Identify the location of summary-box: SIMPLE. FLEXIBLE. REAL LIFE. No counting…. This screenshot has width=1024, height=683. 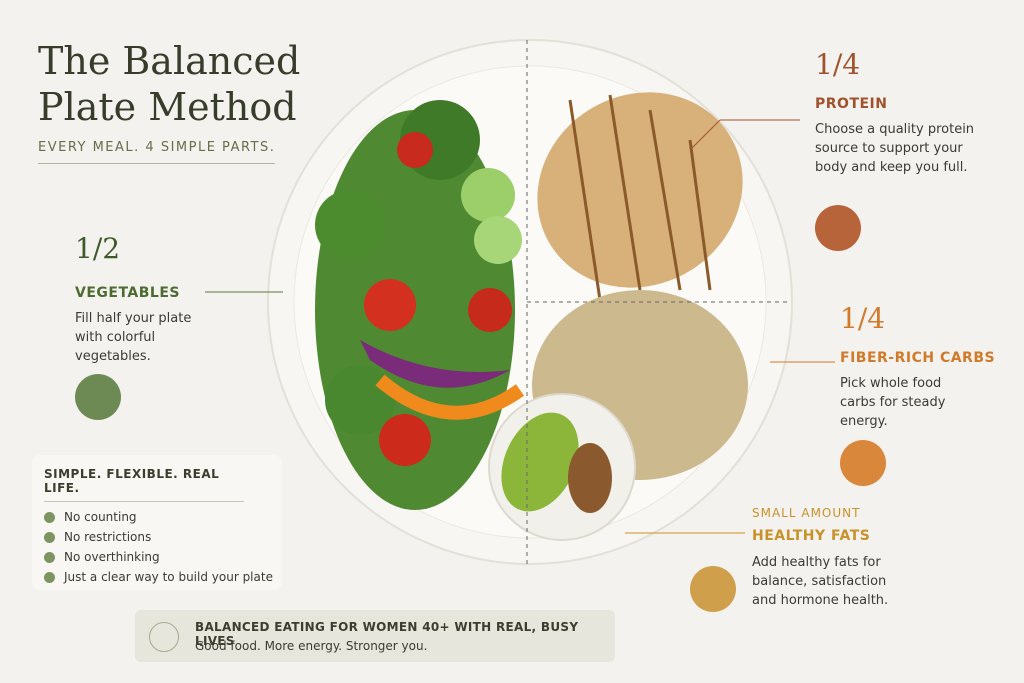
(157, 522).